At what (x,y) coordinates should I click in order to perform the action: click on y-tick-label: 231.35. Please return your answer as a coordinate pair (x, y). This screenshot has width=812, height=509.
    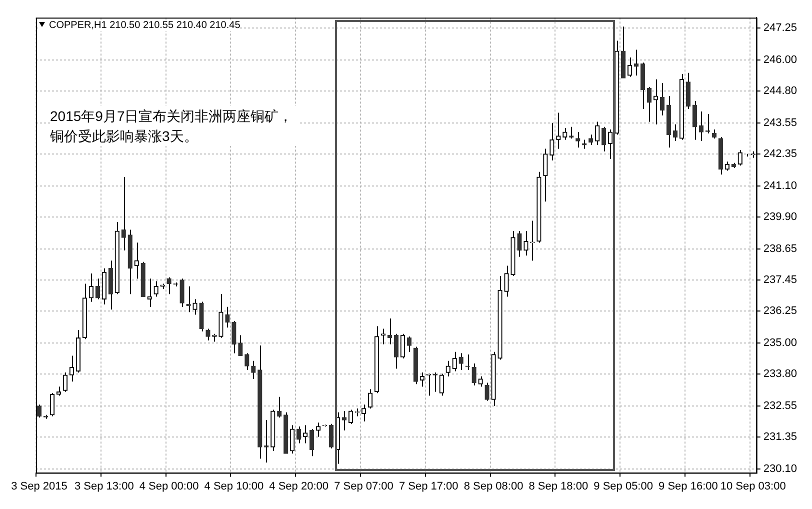
    Looking at the image, I should click on (780, 436).